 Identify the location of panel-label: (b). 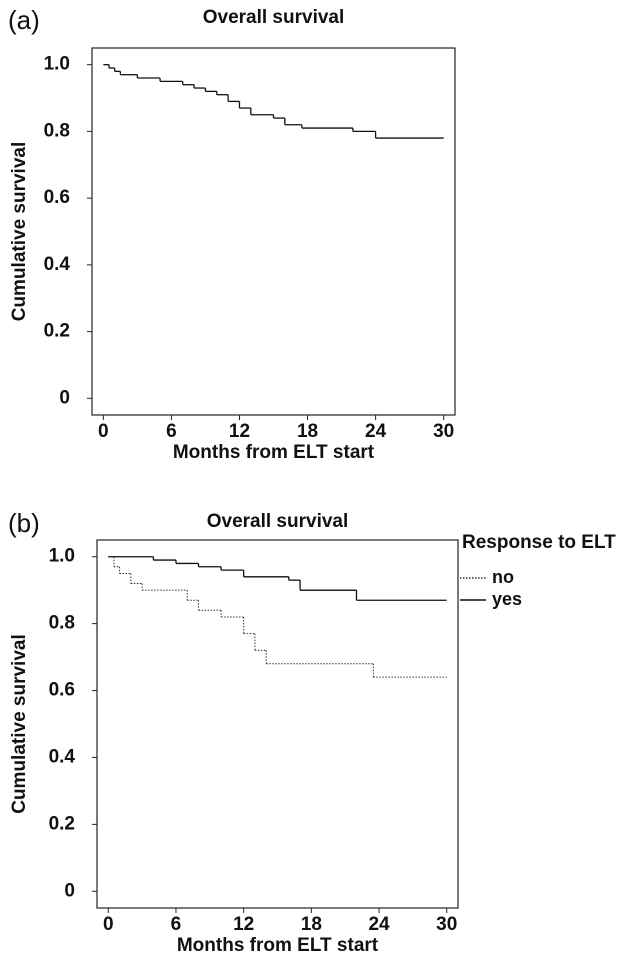
(24, 523).